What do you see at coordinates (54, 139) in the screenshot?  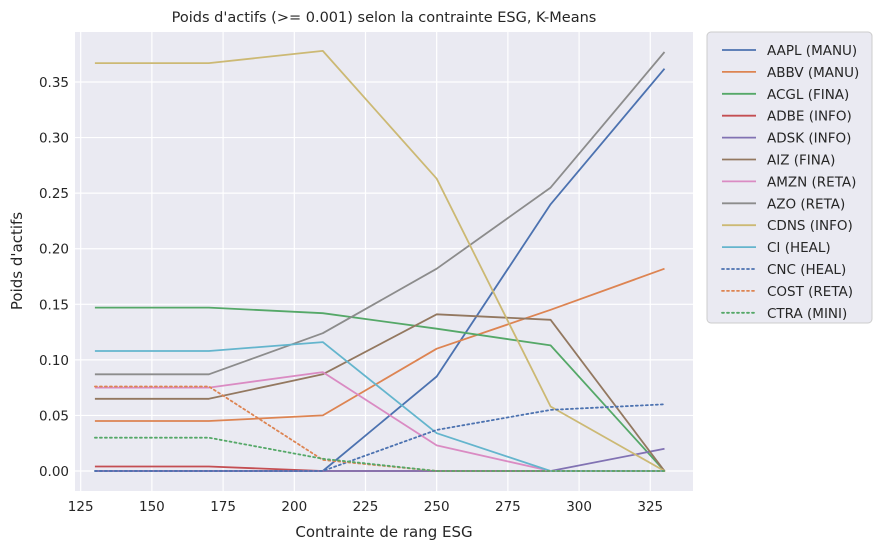 I see `y-tick-label: 0.30` at bounding box center [54, 139].